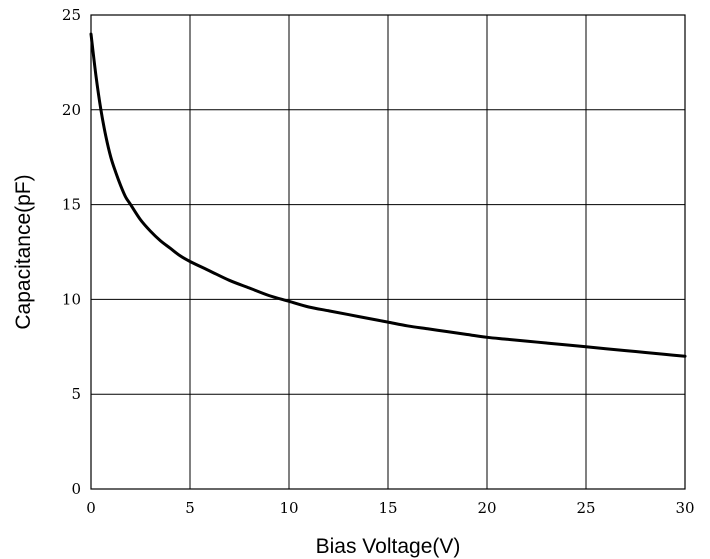 This screenshot has height=559, width=710. What do you see at coordinates (71, 252) in the screenshot?
I see `y-tick-labels: 0 5 10 15 20 25` at bounding box center [71, 252].